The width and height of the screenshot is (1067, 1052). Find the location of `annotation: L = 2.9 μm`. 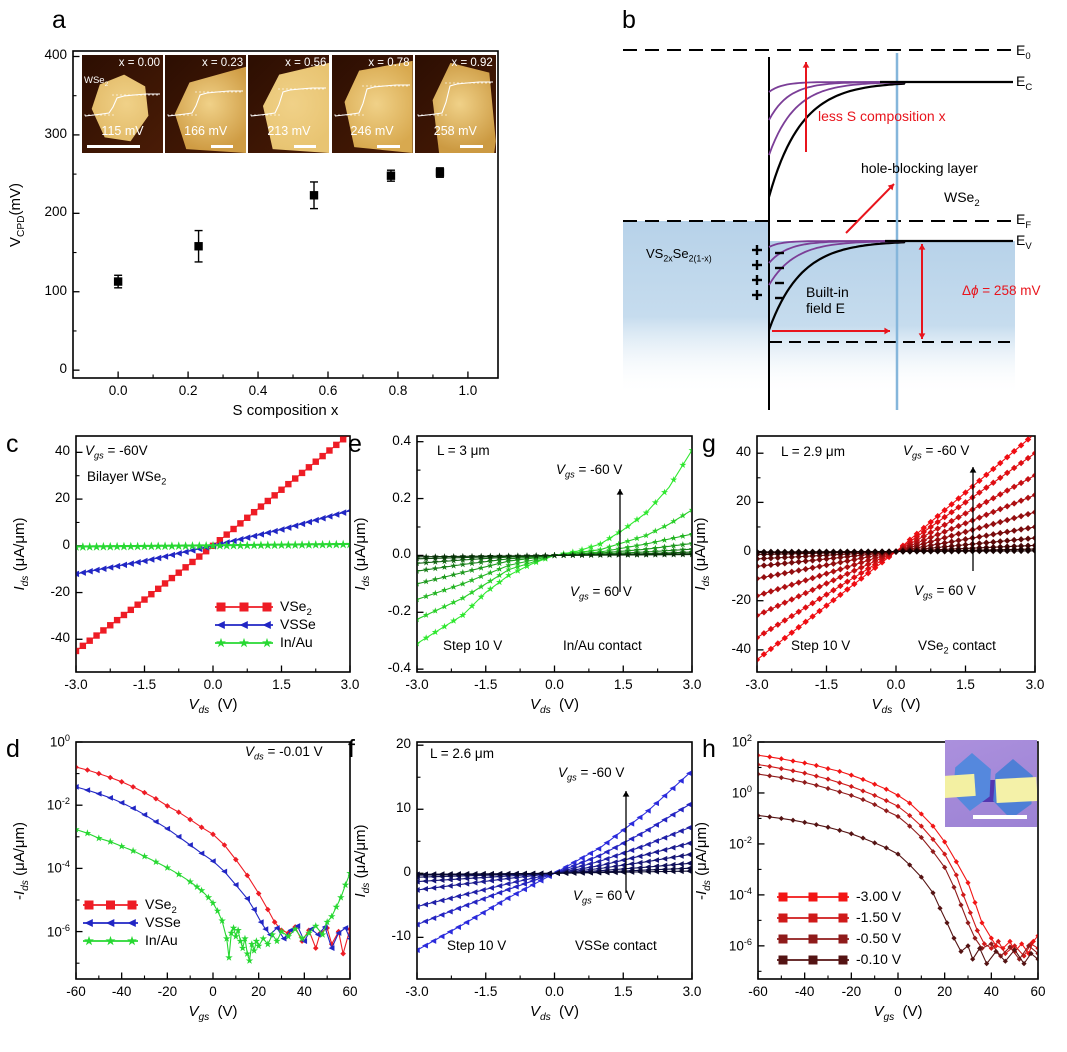

annotation: L = 2.9 μm is located at coordinates (813, 451).